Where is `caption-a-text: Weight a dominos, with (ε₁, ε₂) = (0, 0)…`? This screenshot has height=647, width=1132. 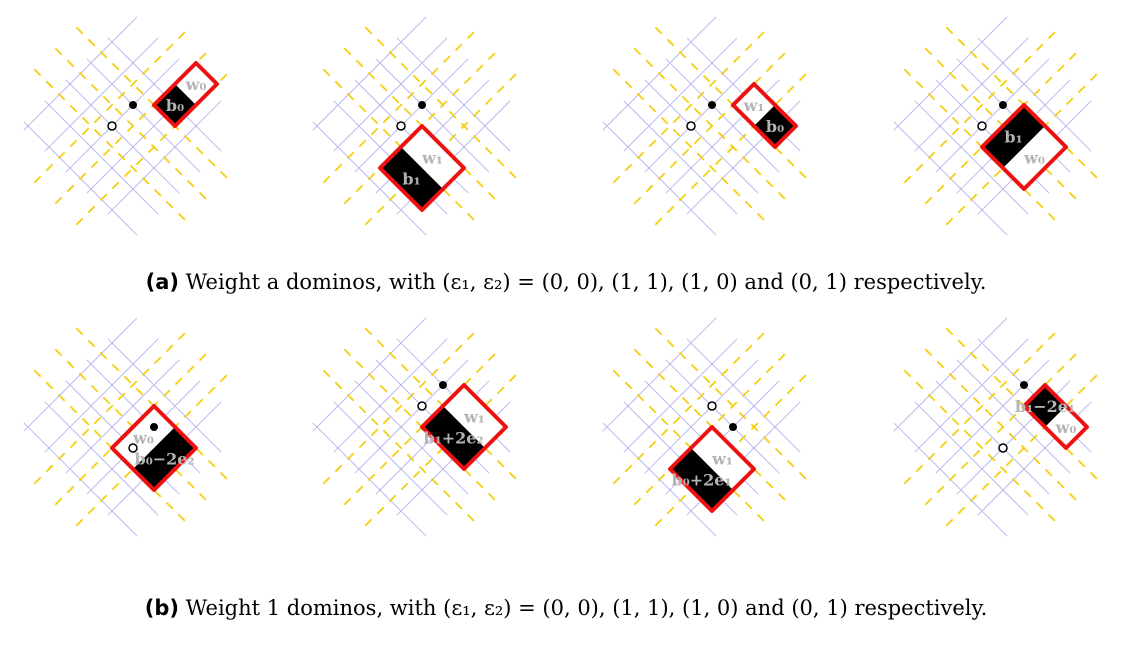
caption-a-text: Weight a dominos, with (ε₁, ε₂) = (0, 0)… is located at coordinates (586, 282).